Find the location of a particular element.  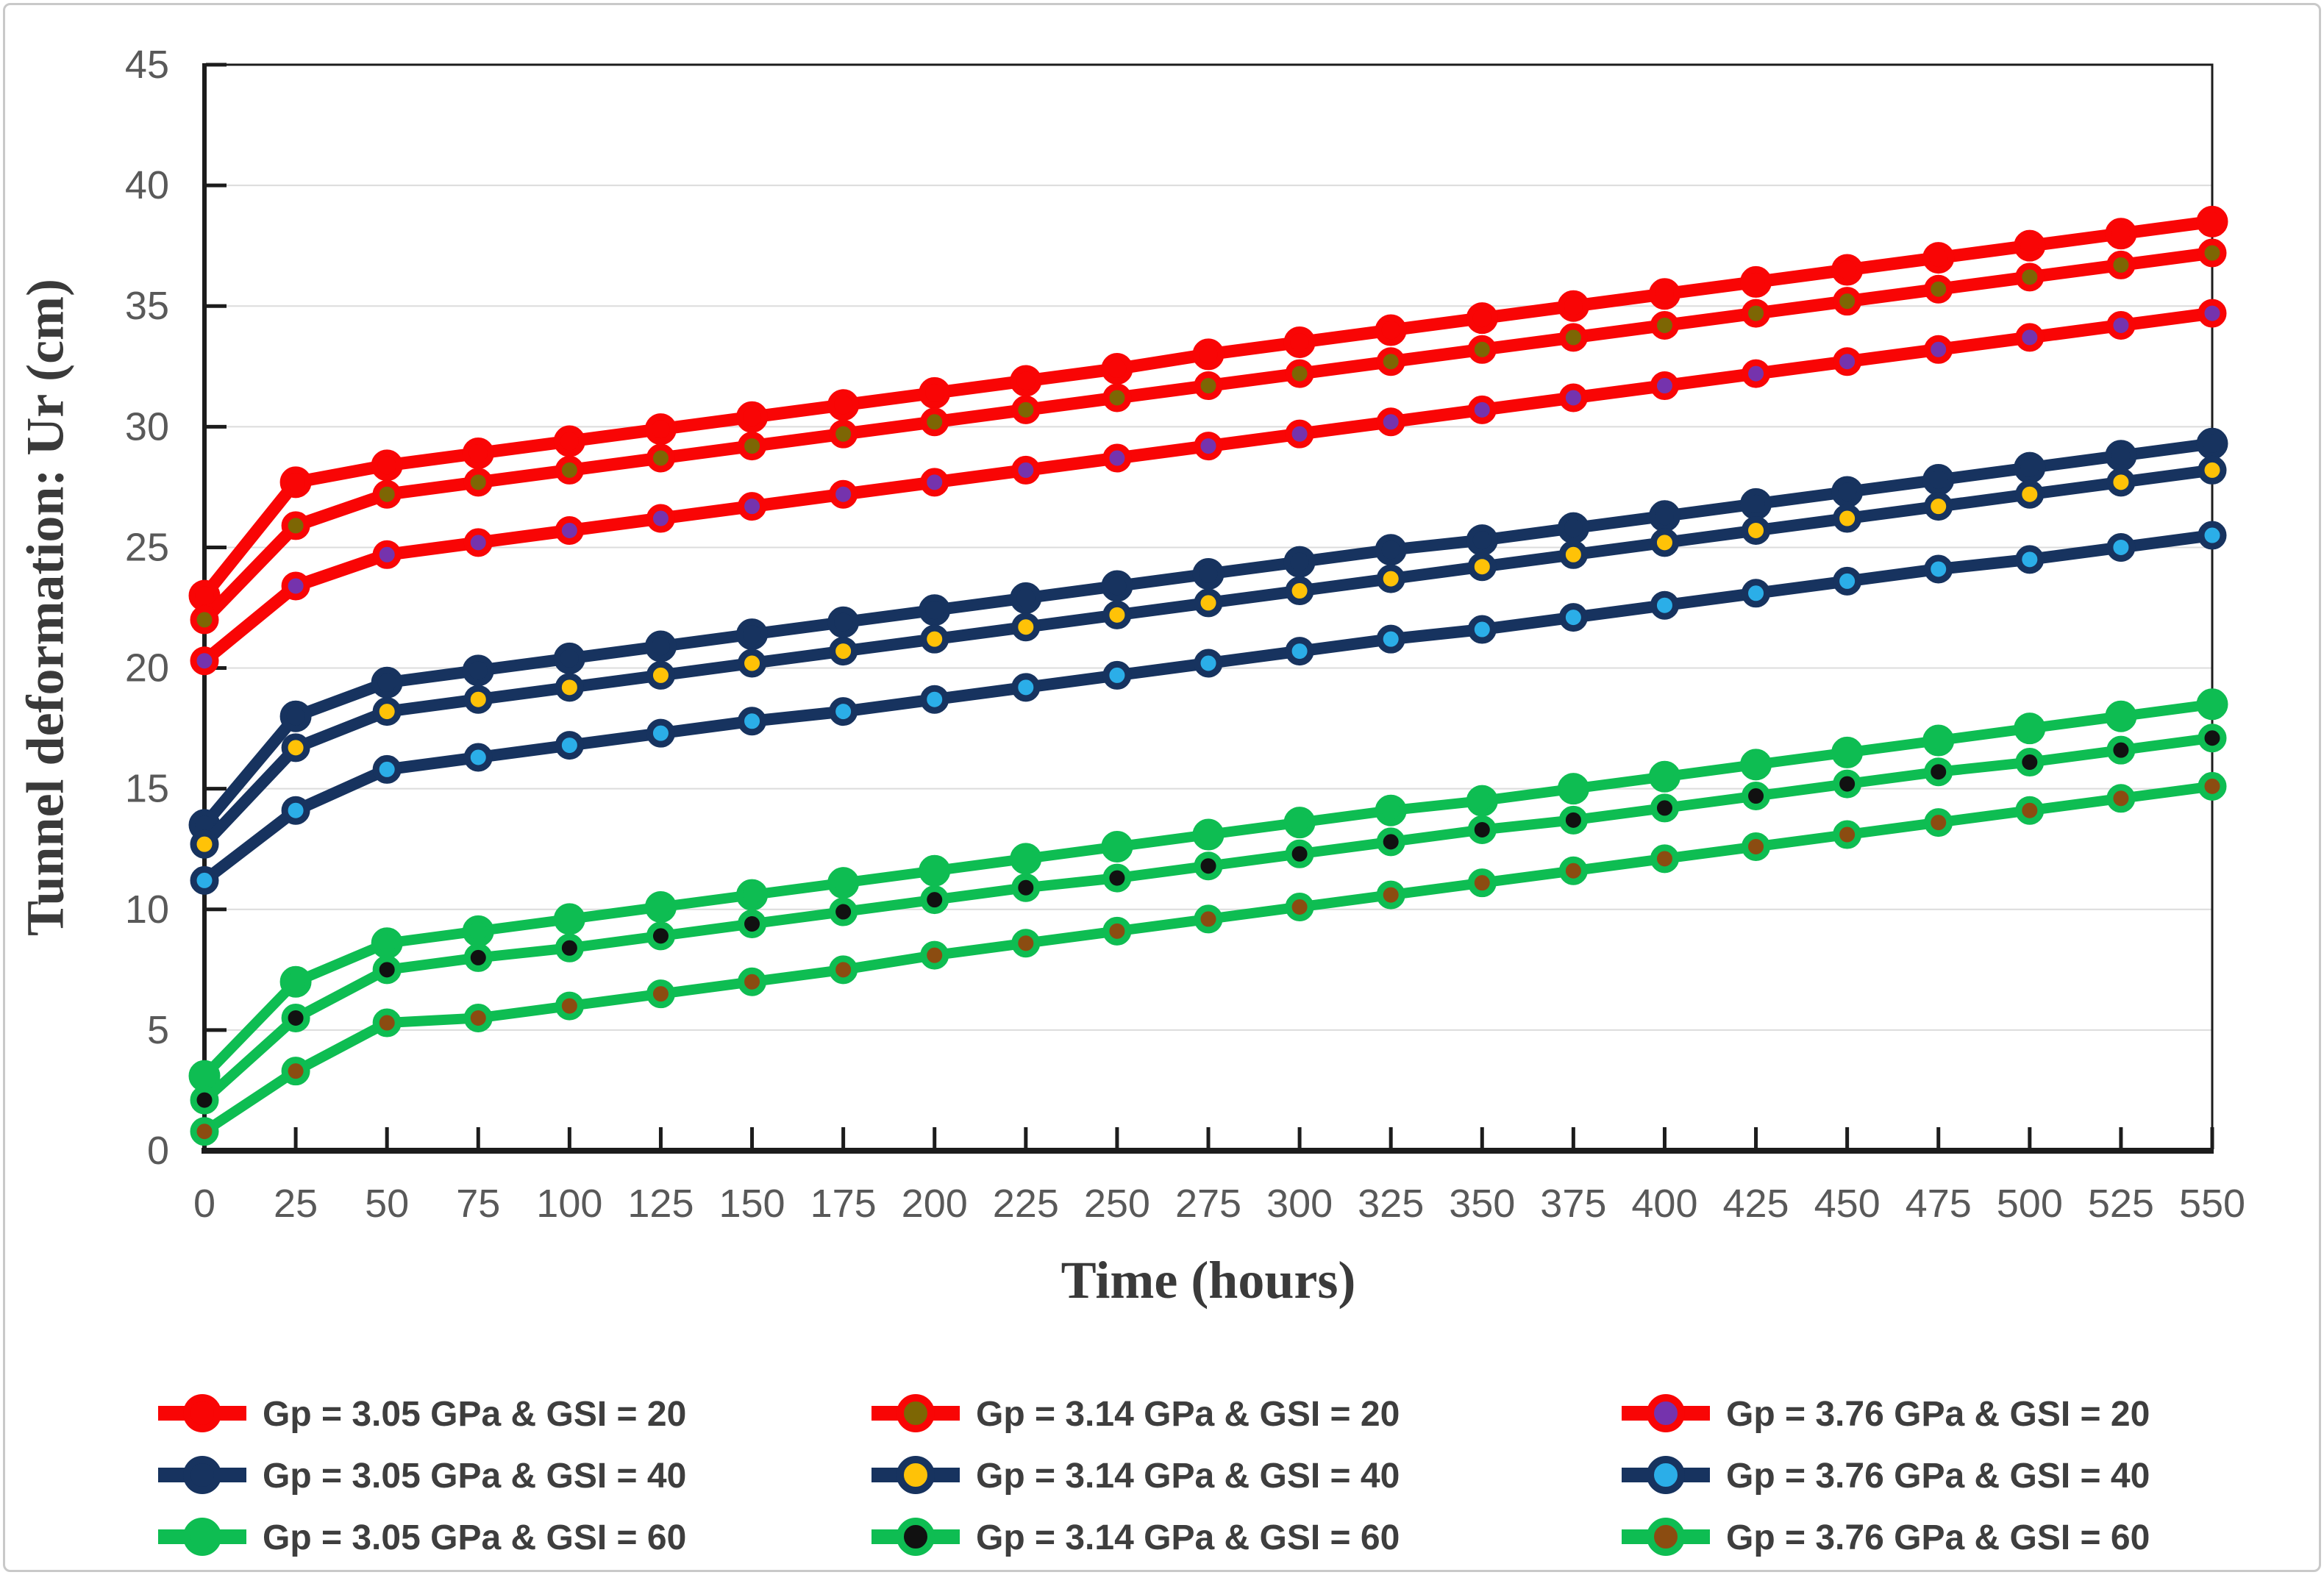

legend-label: Gp = 3.14 GPa & GSI = 60 is located at coordinates (1188, 1537).